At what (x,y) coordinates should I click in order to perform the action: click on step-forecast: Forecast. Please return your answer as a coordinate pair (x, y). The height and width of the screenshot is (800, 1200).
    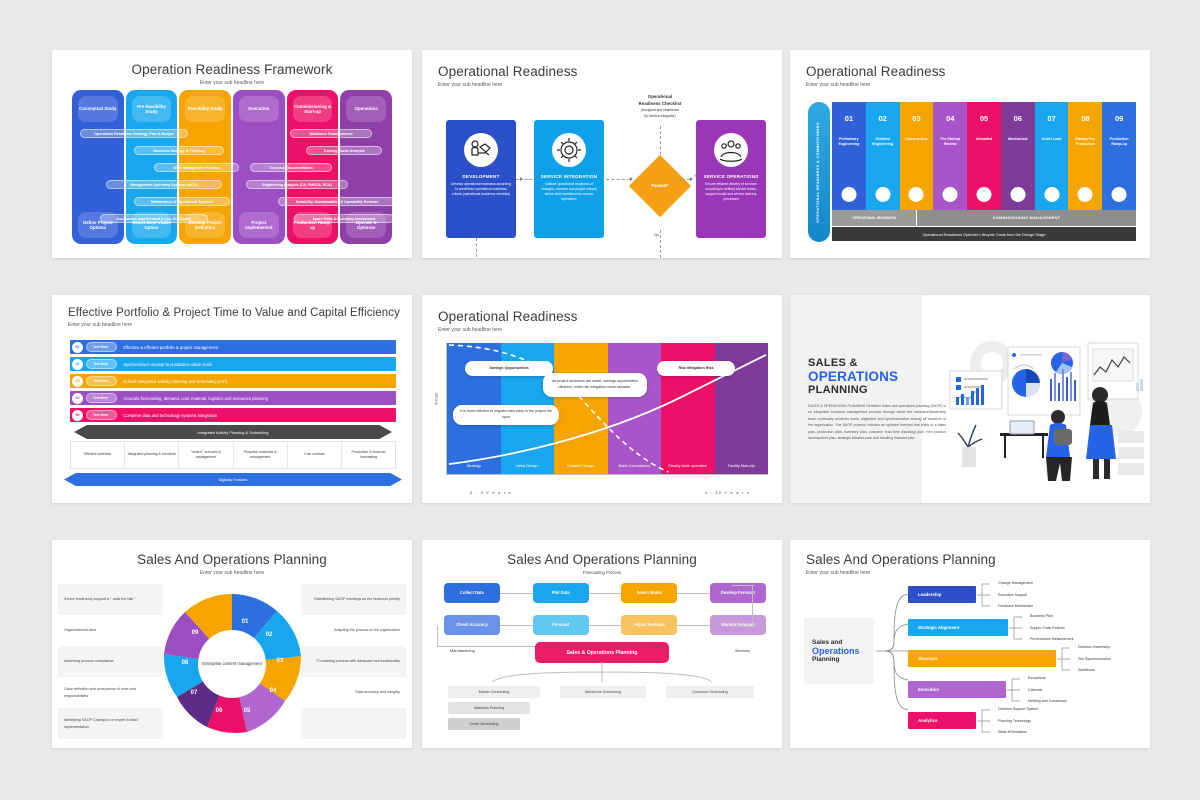
    Looking at the image, I should click on (560, 625).